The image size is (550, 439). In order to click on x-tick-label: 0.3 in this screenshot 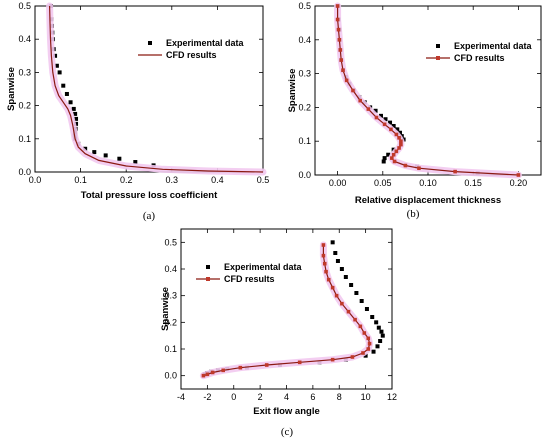, I will do `click(172, 180)`.